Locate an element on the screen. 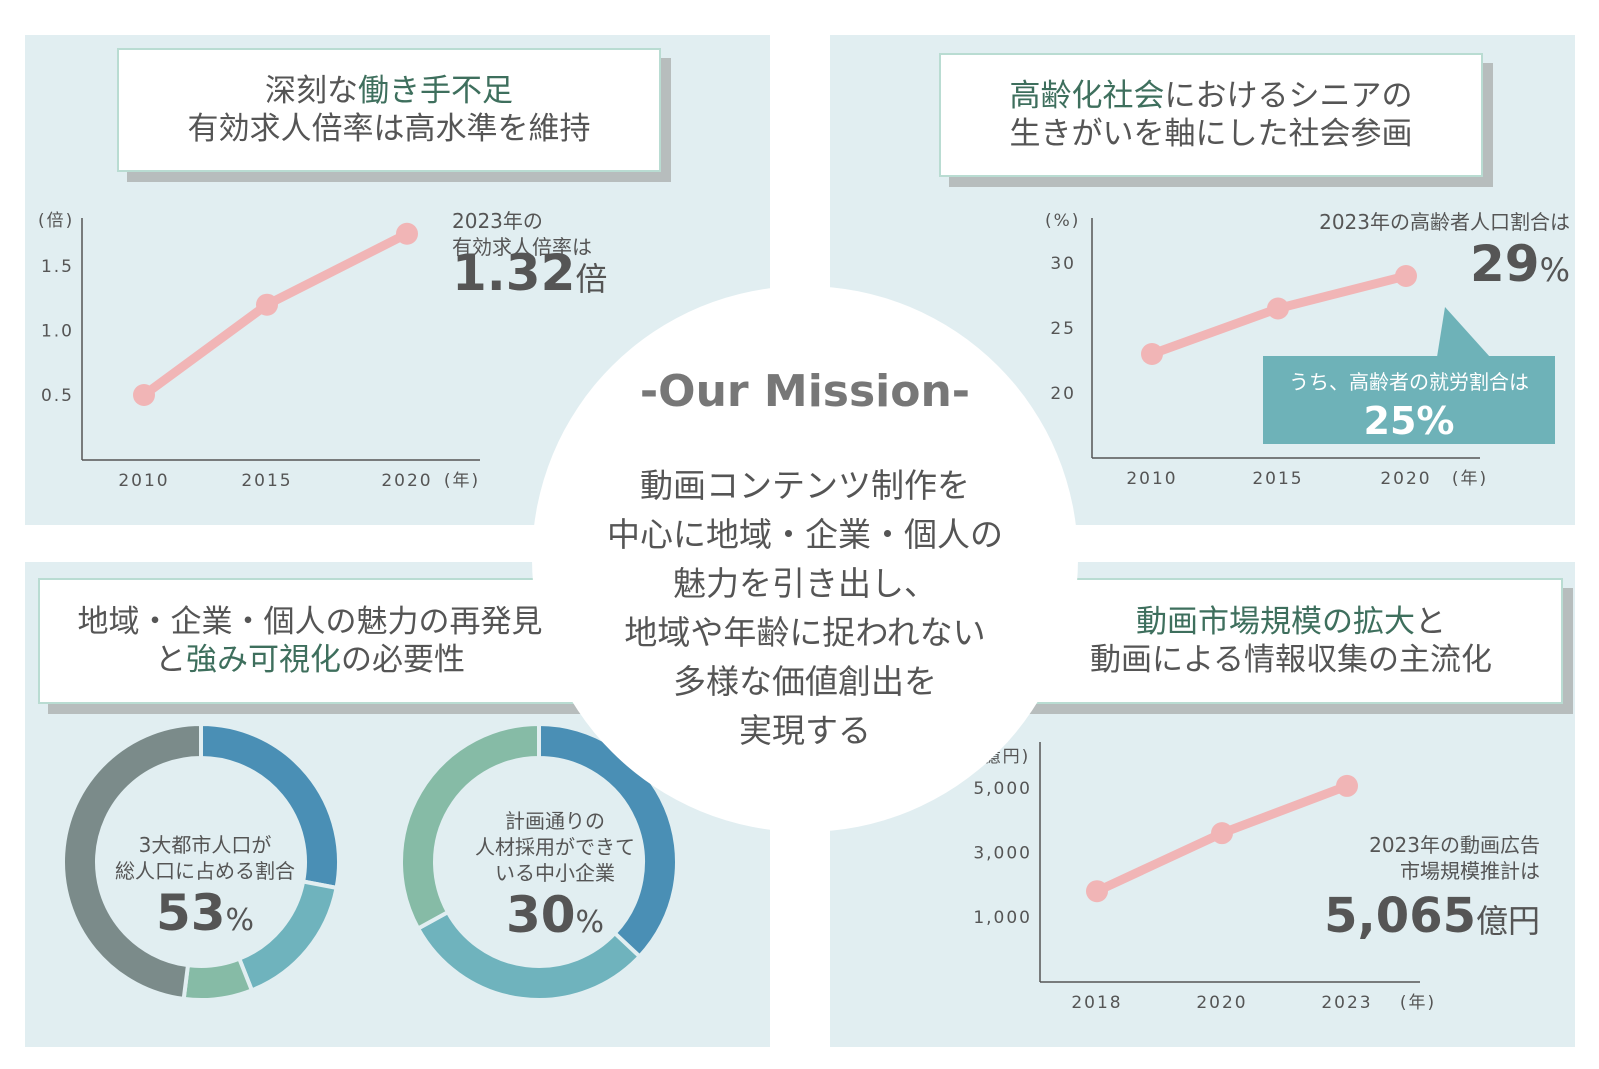 The height and width of the screenshot is (1069, 1599). callout-text: うち、高齢者の就労割合は is located at coordinates (1409, 382).